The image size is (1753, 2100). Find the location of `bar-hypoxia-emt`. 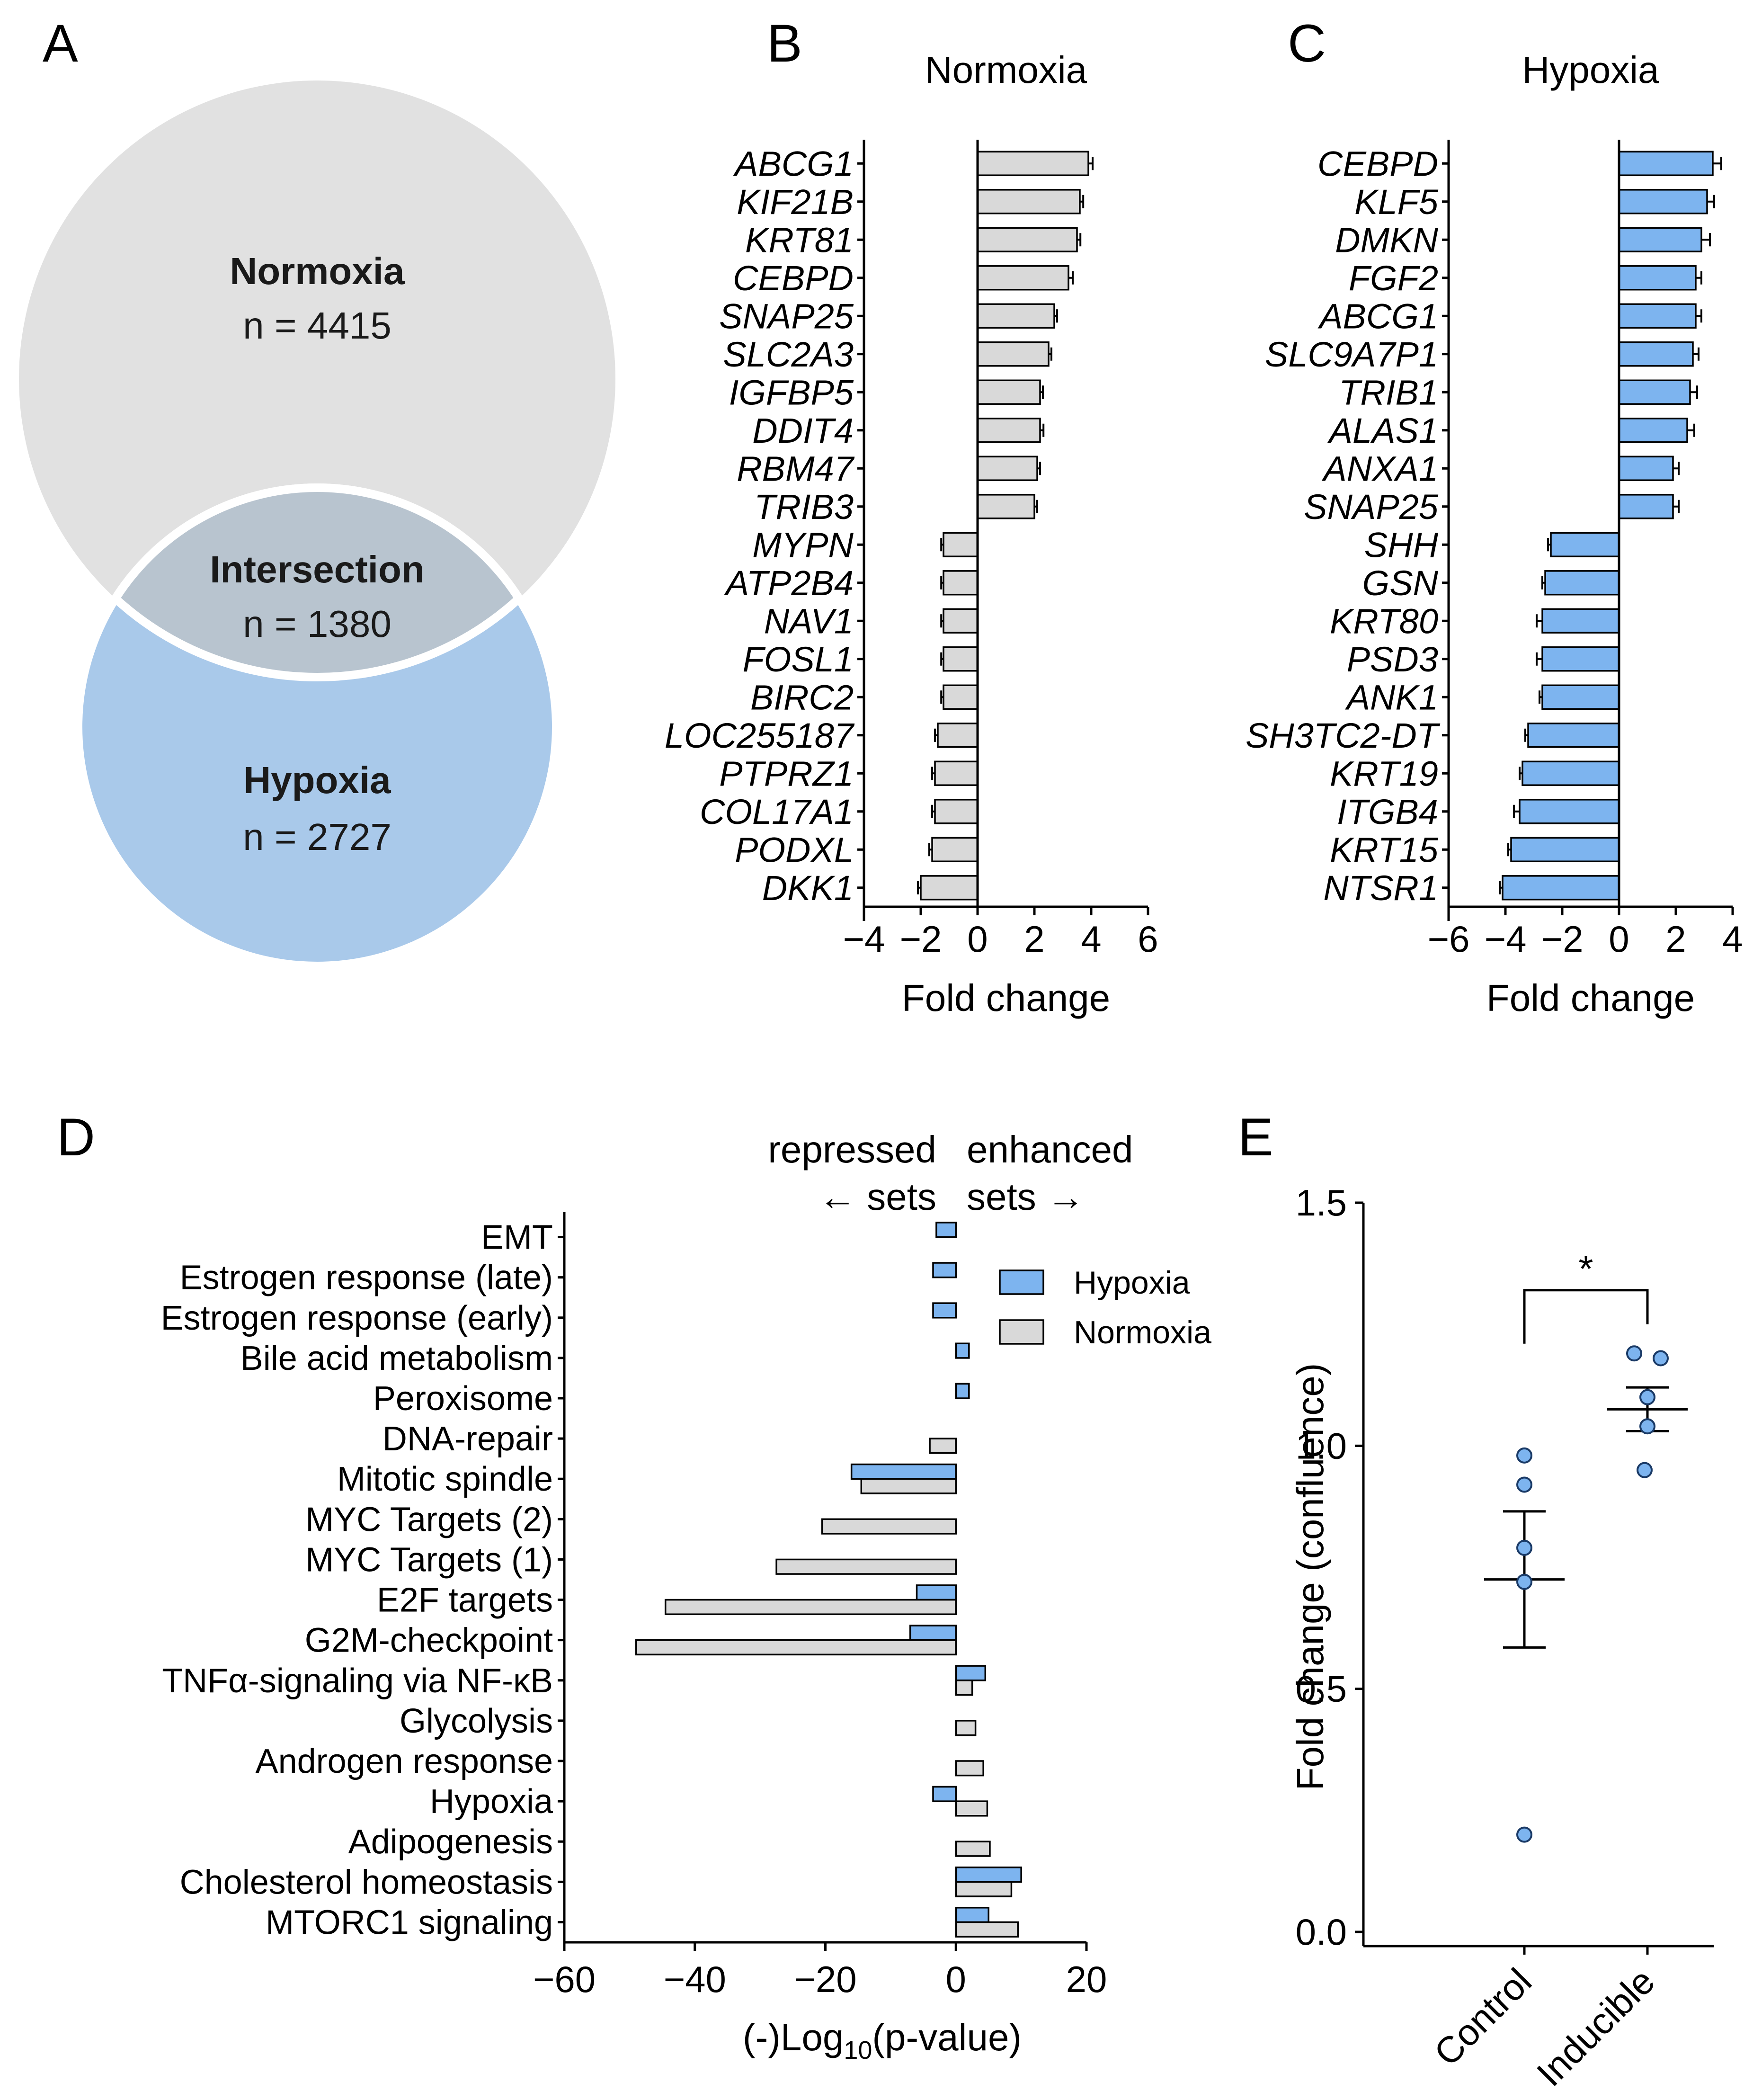

bar-hypoxia-emt is located at coordinates (946, 1230).